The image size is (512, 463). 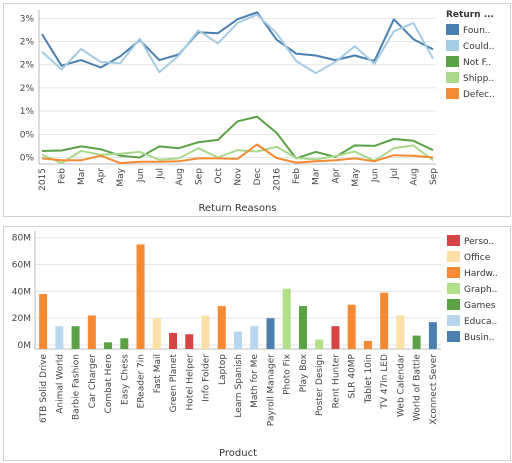 I want to click on legend-label: Defec.., so click(x=479, y=95).